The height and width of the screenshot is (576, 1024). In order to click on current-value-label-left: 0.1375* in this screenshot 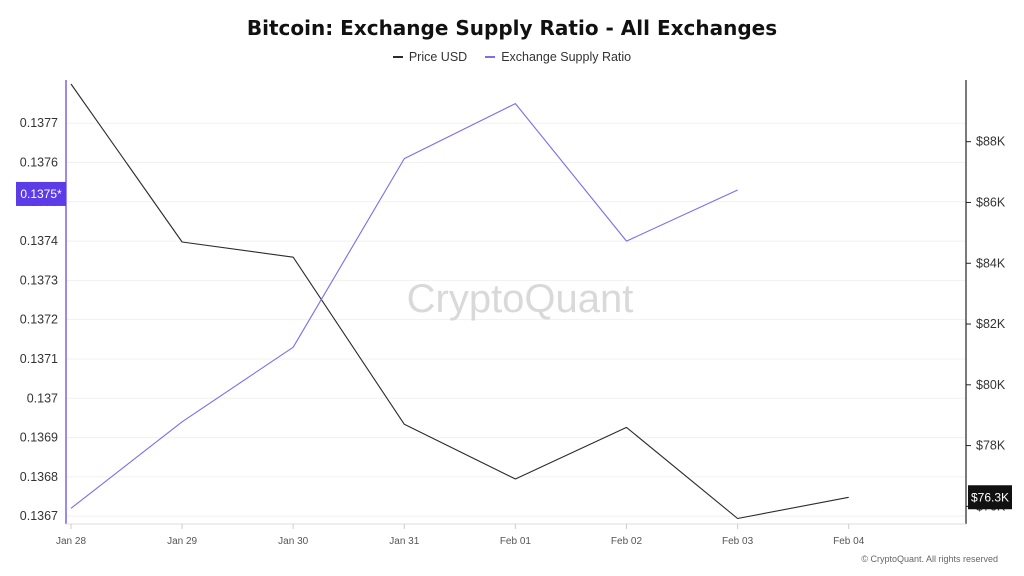, I will do `click(41, 194)`.